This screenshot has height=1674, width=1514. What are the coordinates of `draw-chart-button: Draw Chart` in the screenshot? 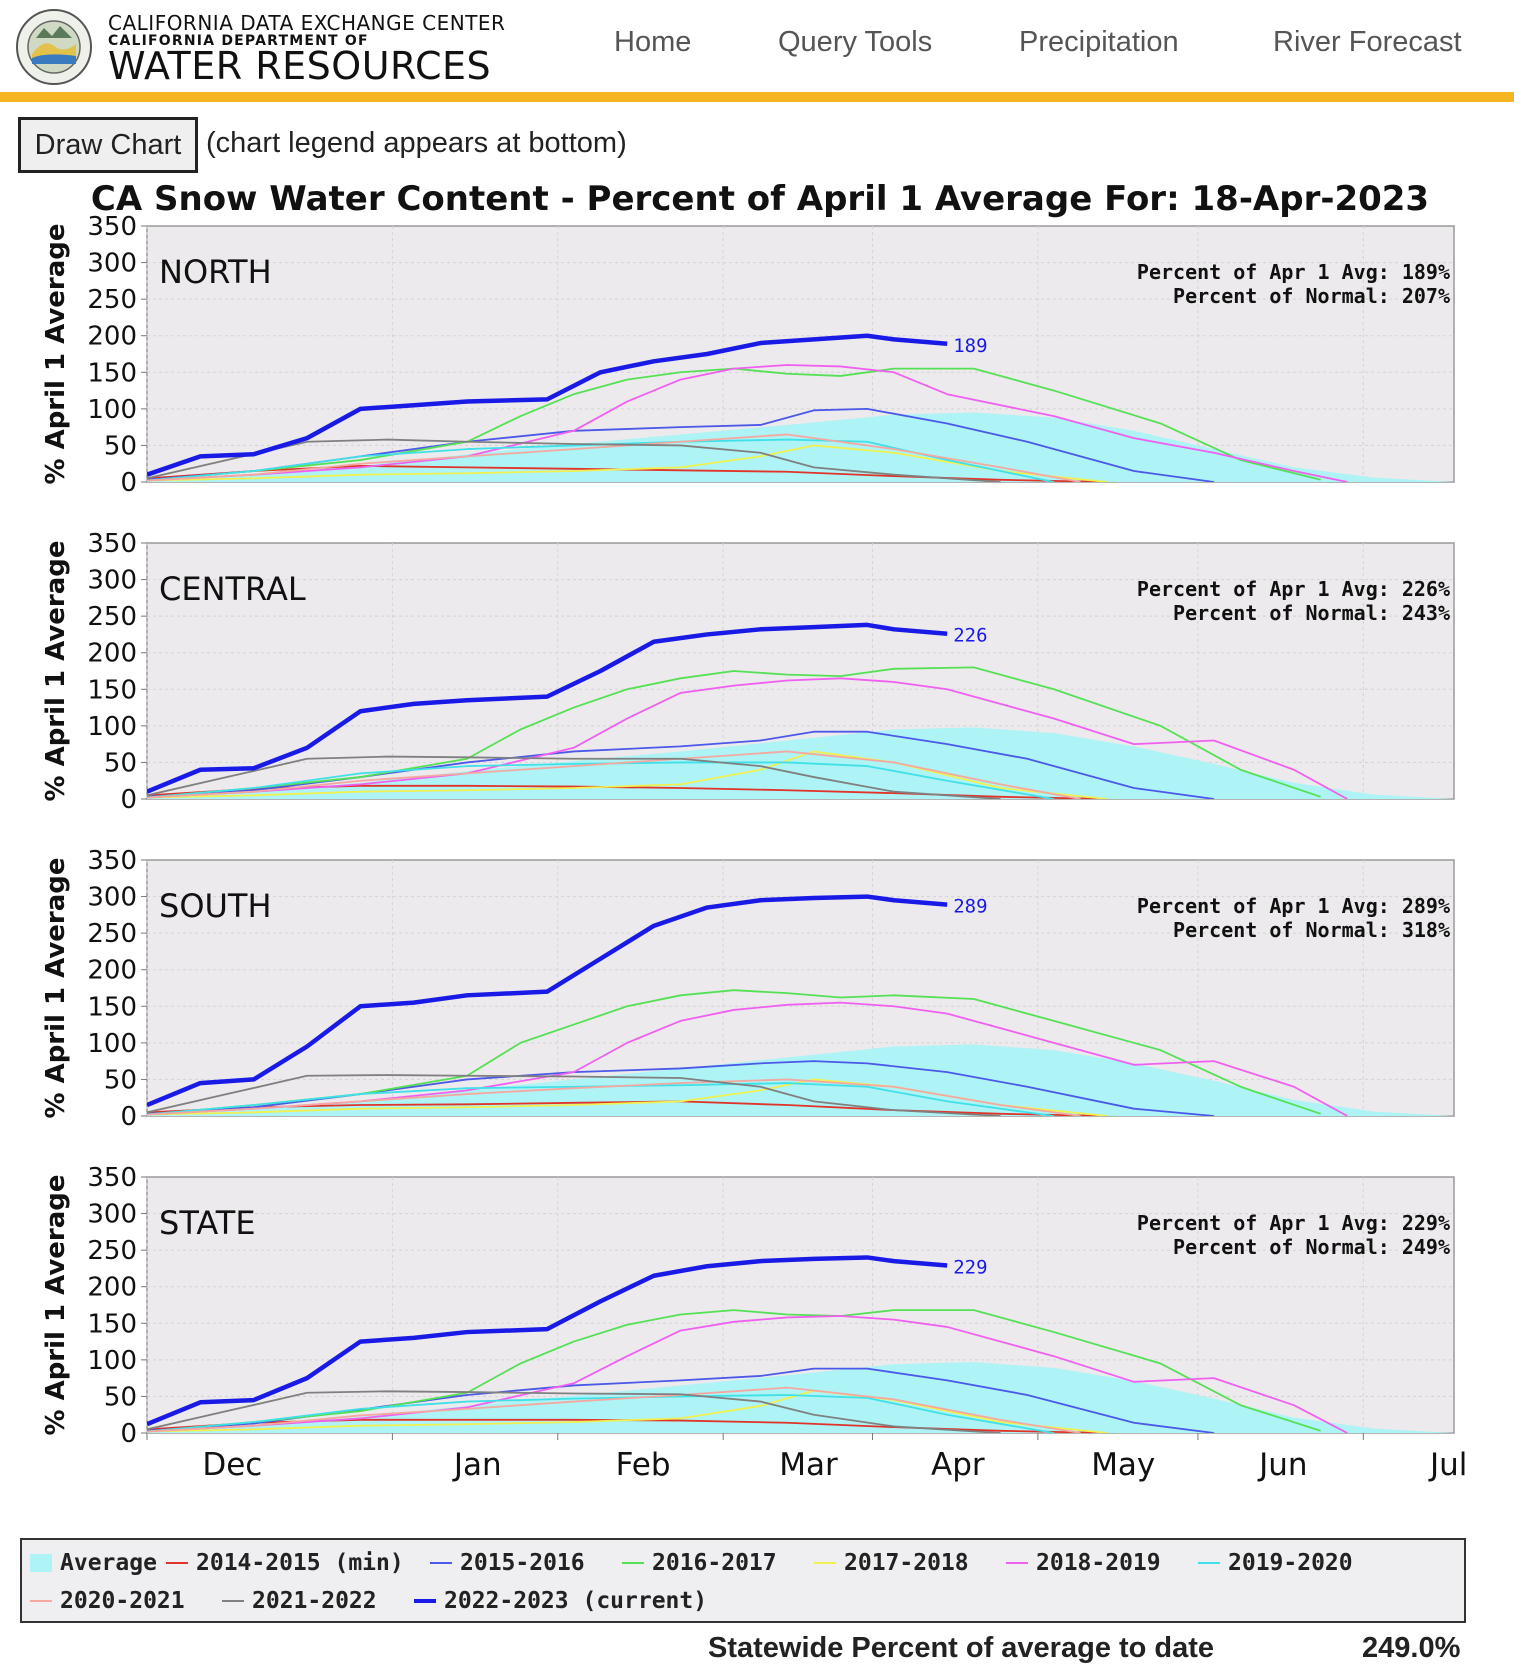 It's located at (108, 145).